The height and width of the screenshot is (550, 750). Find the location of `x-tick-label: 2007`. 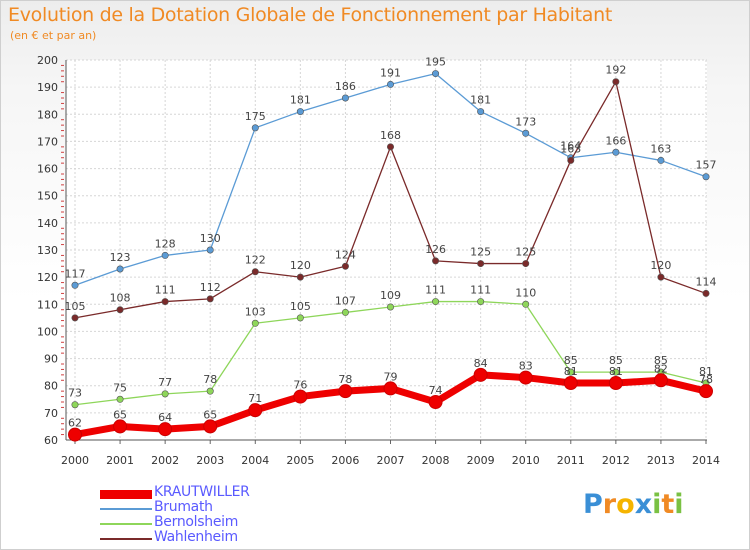

x-tick-label: 2007 is located at coordinates (391, 460).